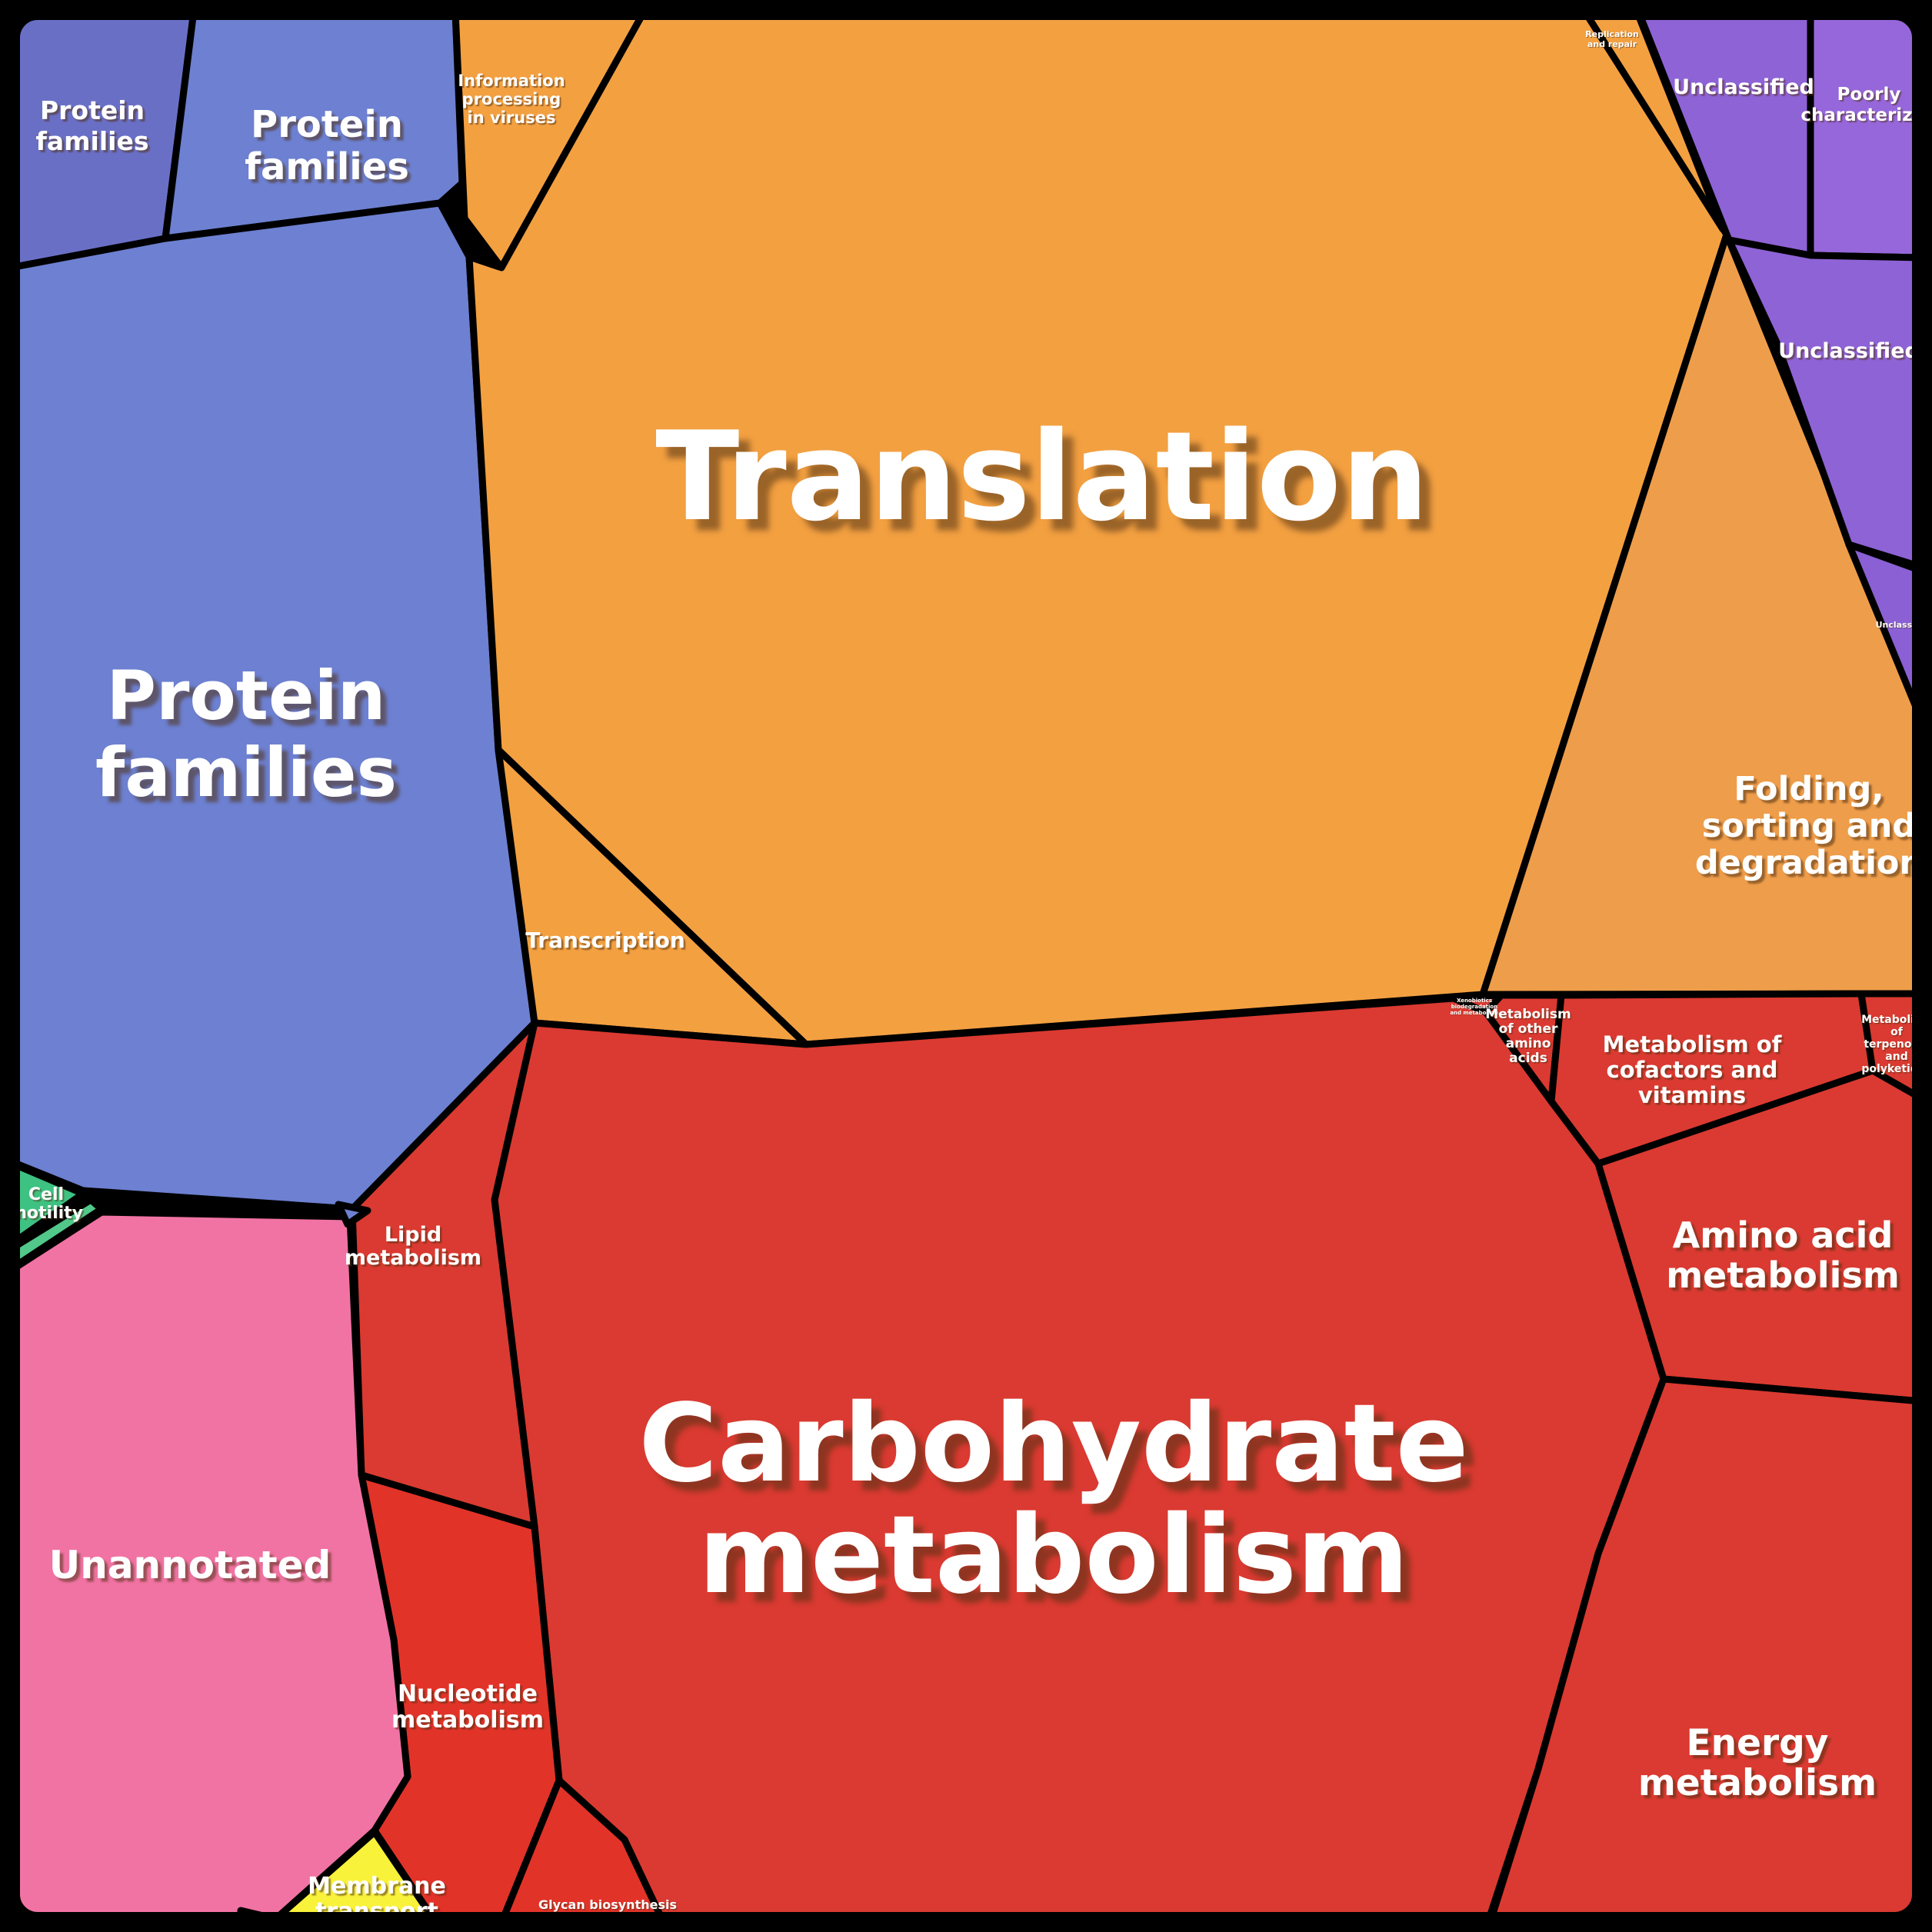 The height and width of the screenshot is (1932, 1932). Describe the element at coordinates (92, 125) in the screenshot. I see `region-label-protein-families-1: Protein families` at that location.